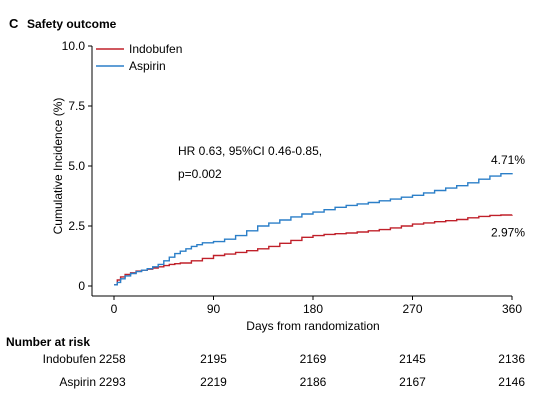  I want to click on hazard-ratio-annotation: HR 0.63, 95%CI 0.46-0.85,, so click(250, 151).